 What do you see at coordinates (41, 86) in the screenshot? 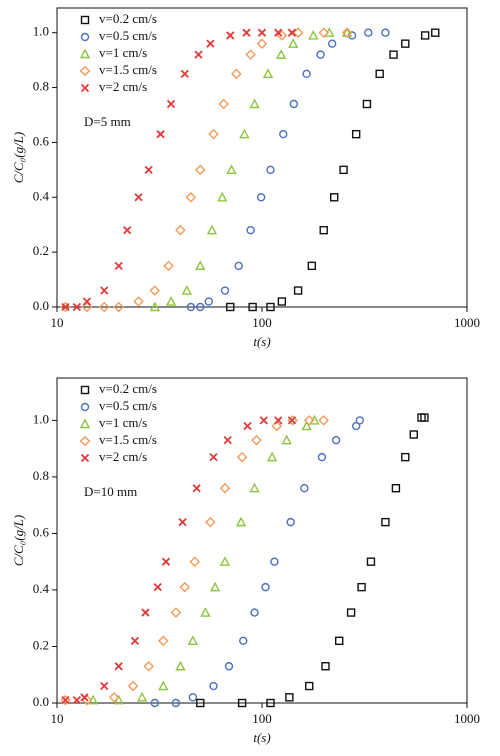
I see `y-tick-label: 0.8` at bounding box center [41, 86].